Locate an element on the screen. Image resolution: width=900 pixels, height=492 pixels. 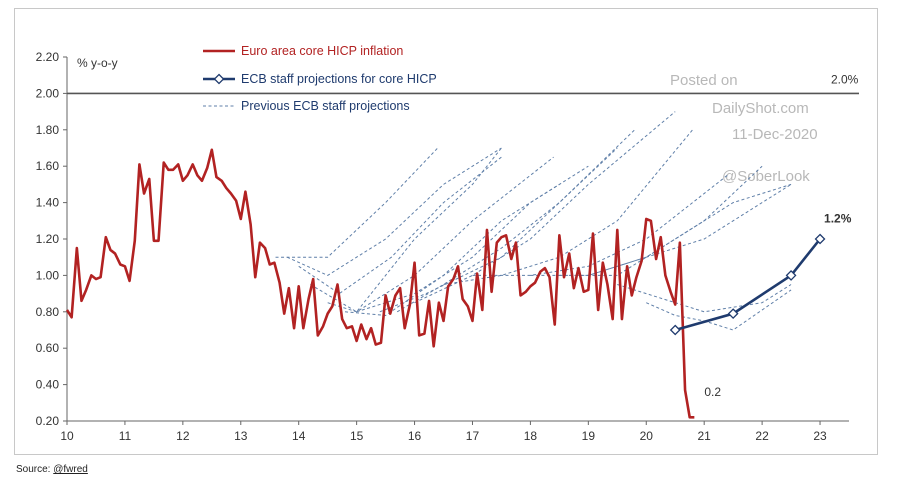
y-tick-label: 0.40 is located at coordinates (48, 385).